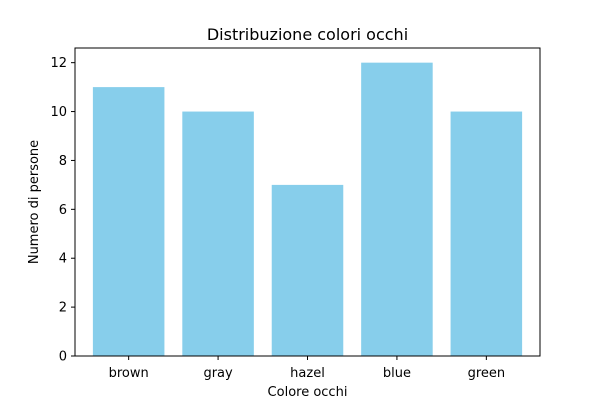  I want to click on bar-blue, so click(397, 209).